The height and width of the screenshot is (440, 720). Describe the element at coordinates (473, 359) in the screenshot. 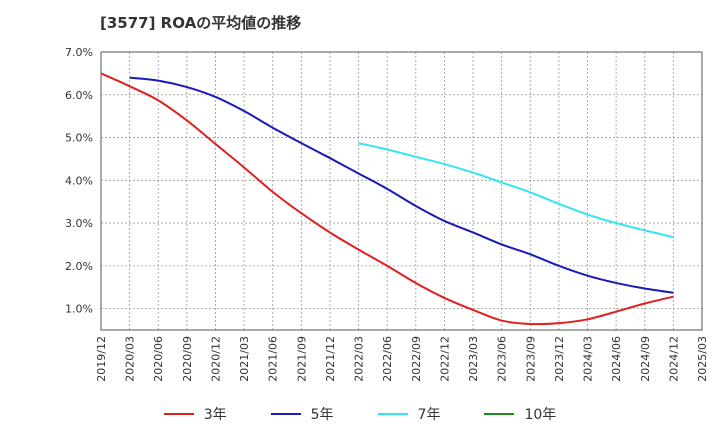

I see `x-tick-label: 2023/03` at that location.